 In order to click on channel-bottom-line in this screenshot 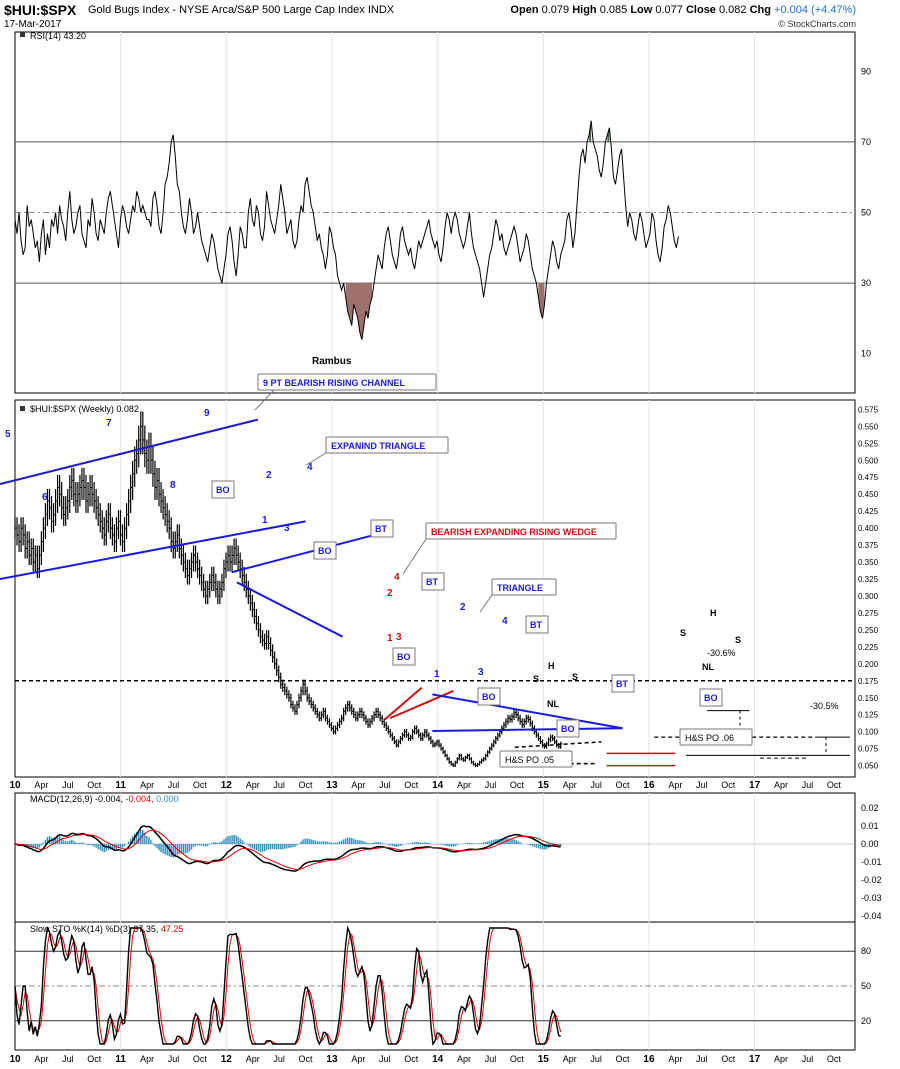, I will do `click(153, 550)`.